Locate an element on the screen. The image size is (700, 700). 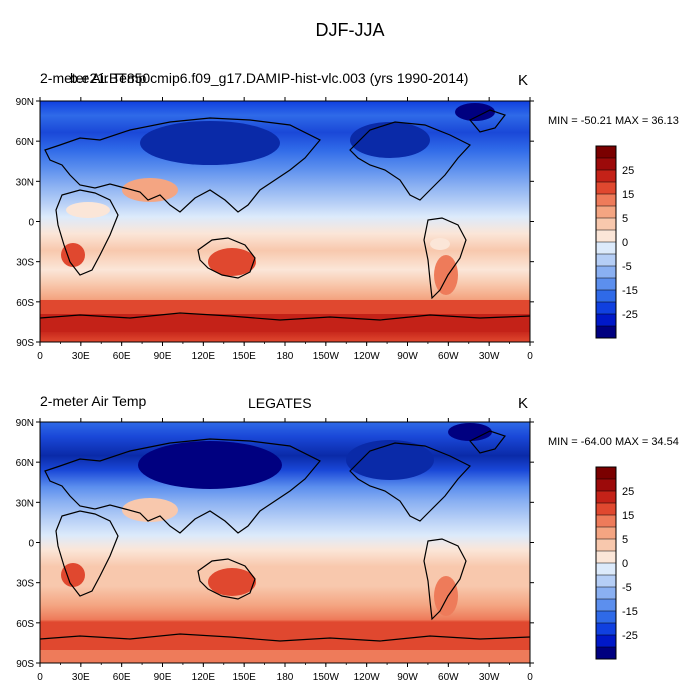
panel2-colorbar-label: -5 is located at coordinates (627, 588).